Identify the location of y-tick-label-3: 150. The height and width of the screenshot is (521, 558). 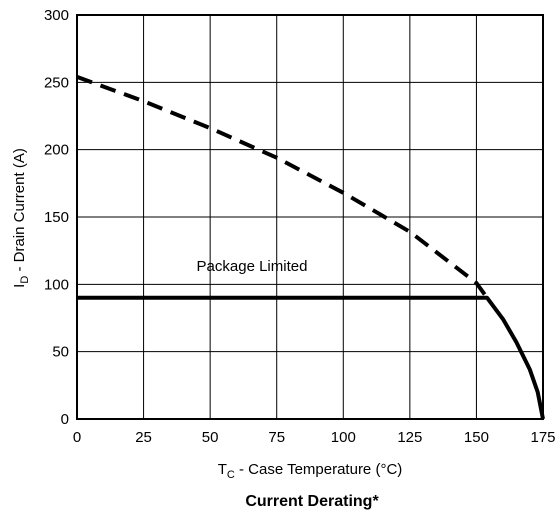
(56, 217).